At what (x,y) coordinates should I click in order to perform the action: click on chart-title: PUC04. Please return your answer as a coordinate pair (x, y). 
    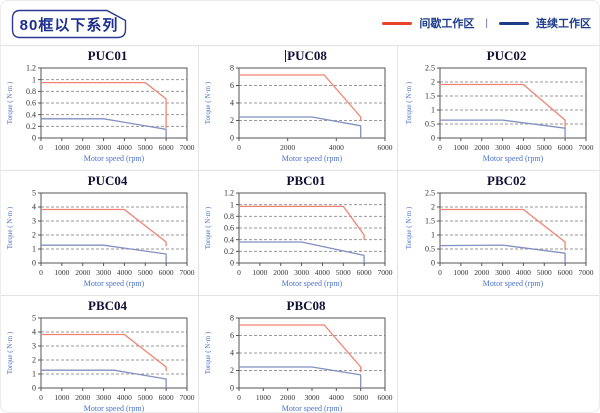
    Looking at the image, I should click on (107, 180).